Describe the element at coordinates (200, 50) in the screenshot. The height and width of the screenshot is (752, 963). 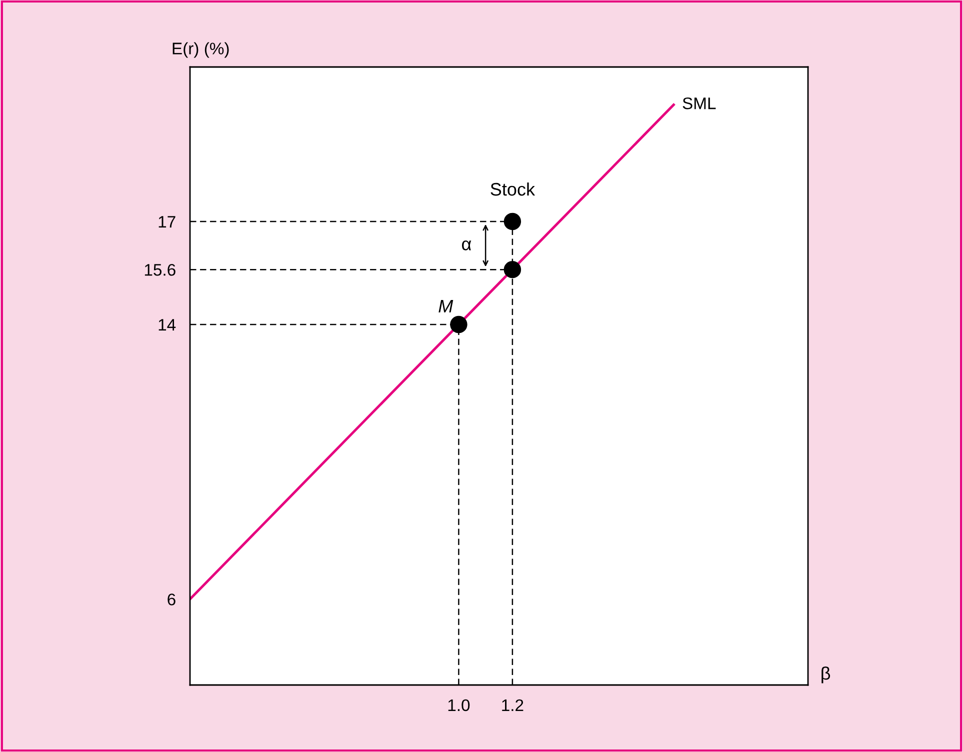
I see `y-axis-title: E(r) (%)` at that location.